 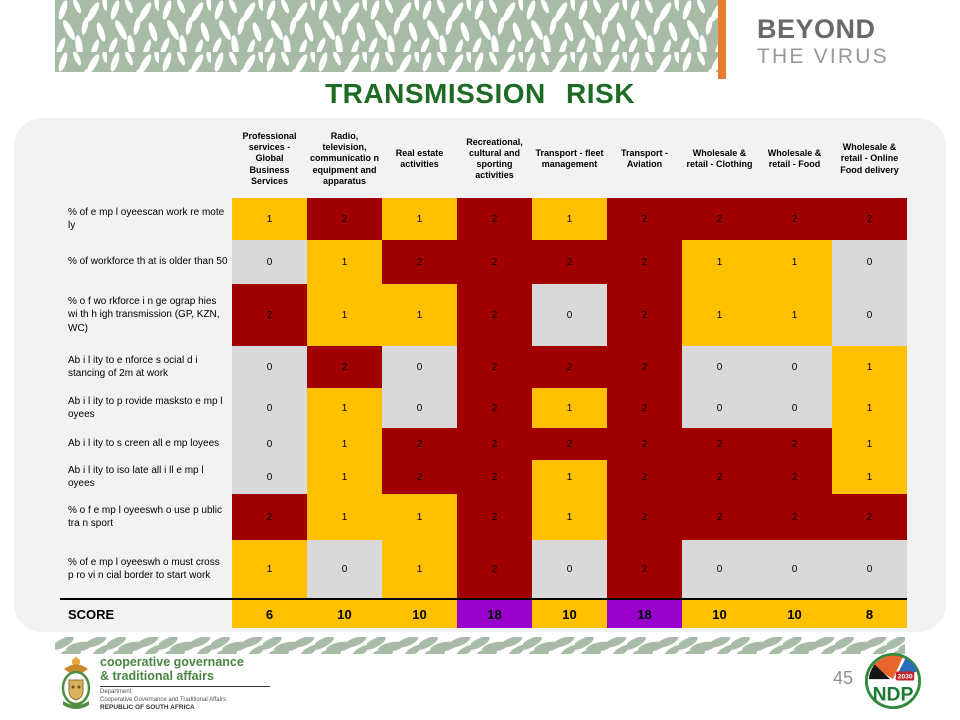 I want to click on row-label: % of workforce th at is older than 50, so click(x=148, y=262).